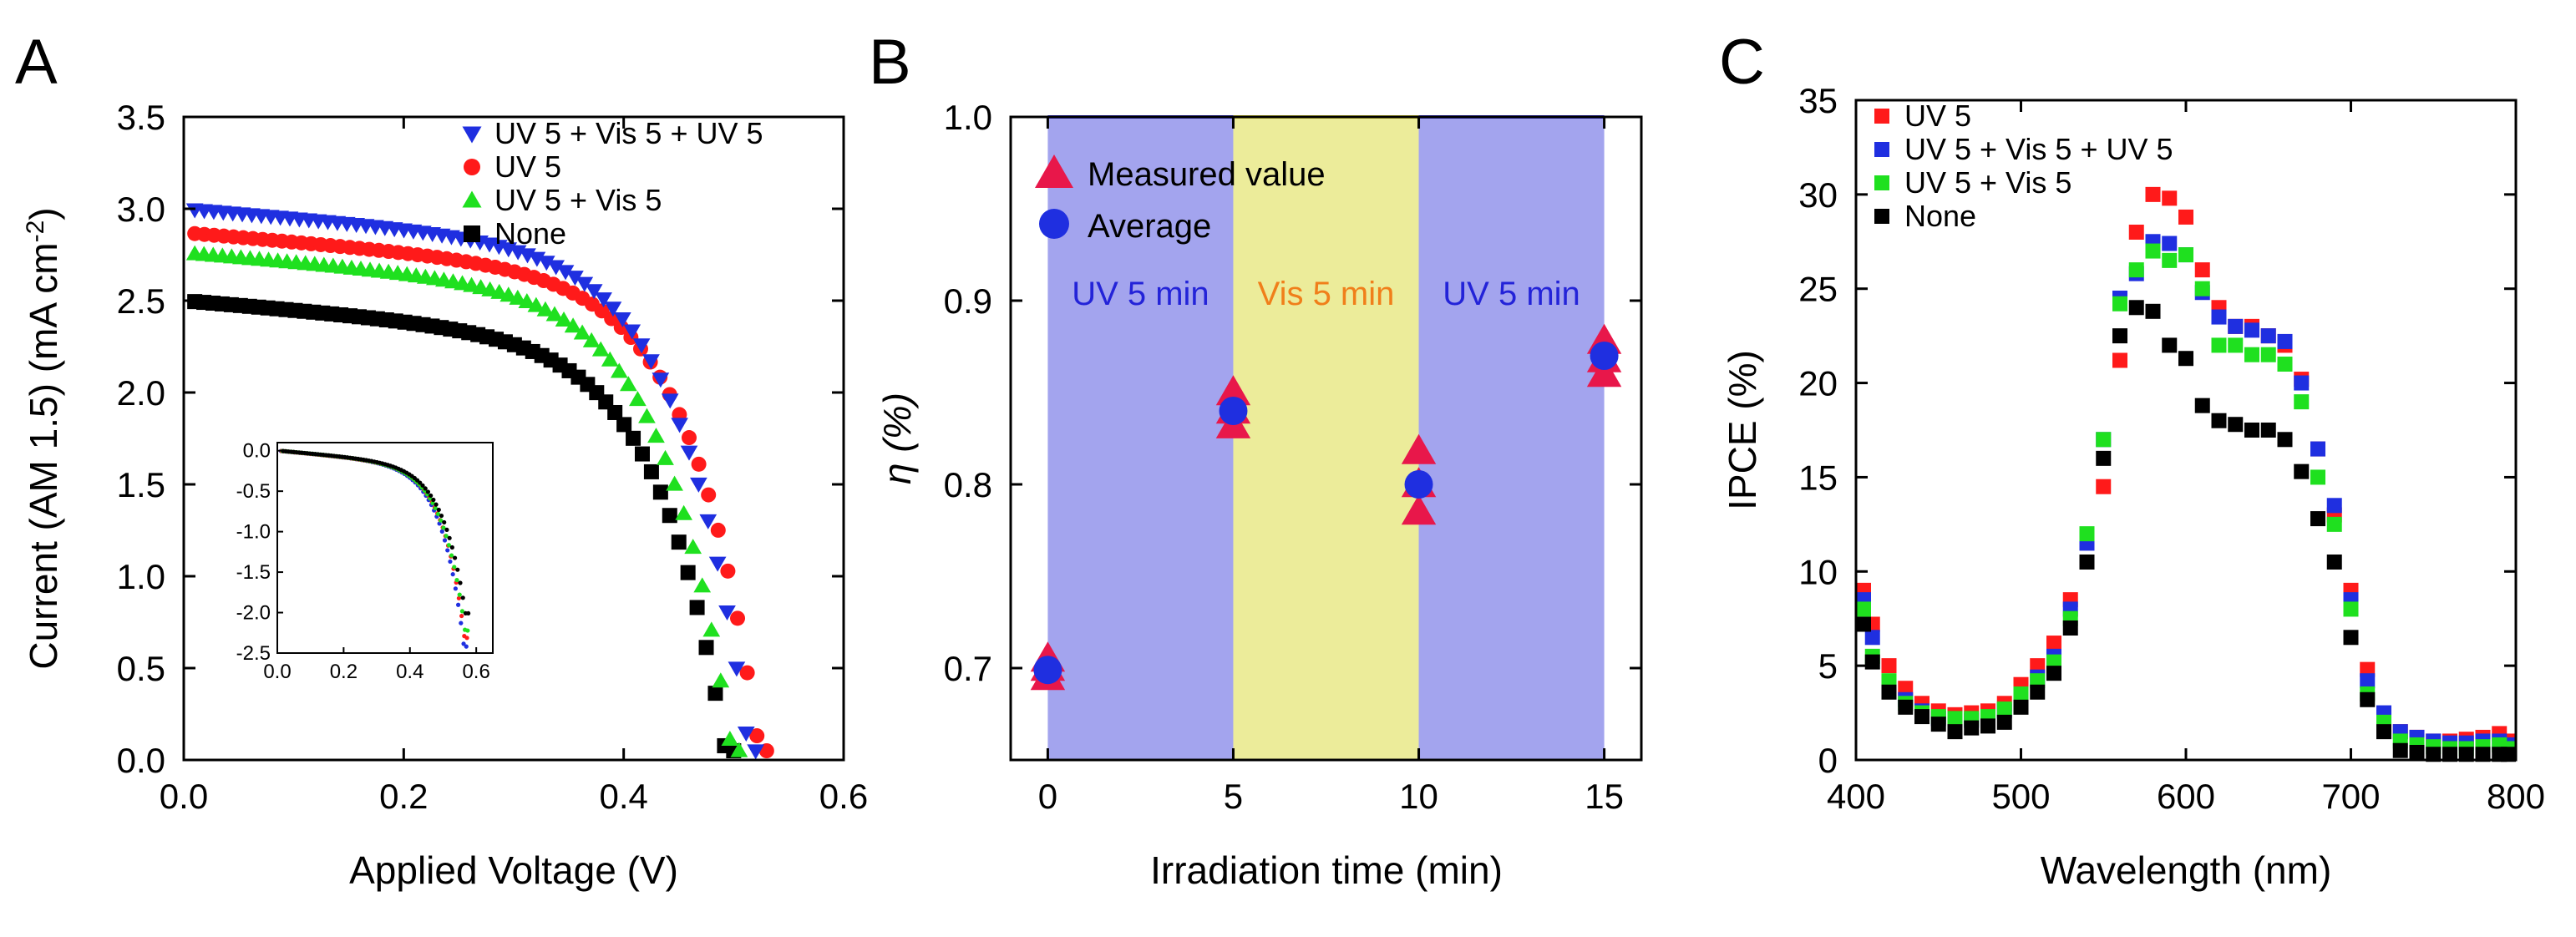  What do you see at coordinates (1988, 182) in the screenshot?
I see `panel-c-legend-label: UV 5 + Vis 5` at bounding box center [1988, 182].